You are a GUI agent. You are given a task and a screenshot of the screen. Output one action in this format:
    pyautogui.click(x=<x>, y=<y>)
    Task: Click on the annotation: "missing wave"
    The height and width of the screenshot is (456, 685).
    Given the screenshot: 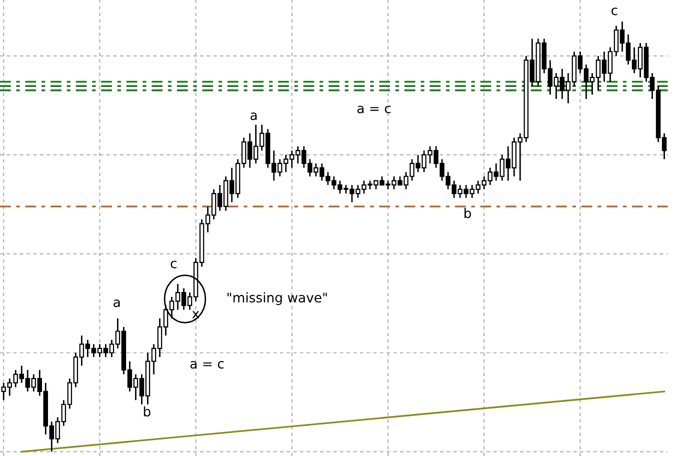 What is the action you would take?
    pyautogui.click(x=277, y=299)
    